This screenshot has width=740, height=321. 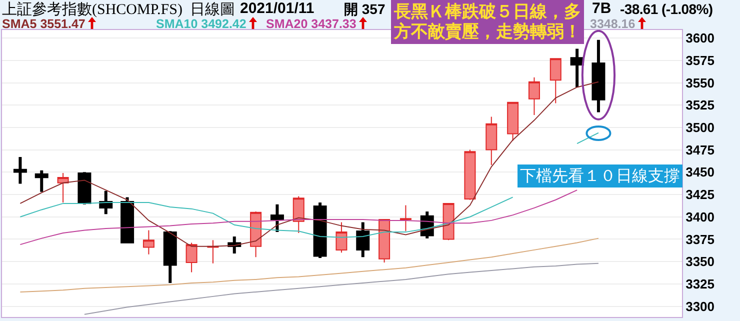 I want to click on annotation: 長黑Ｋ棒跌破５日線，多方不敵賣壓，走勢轉弱！, so click(x=487, y=22).